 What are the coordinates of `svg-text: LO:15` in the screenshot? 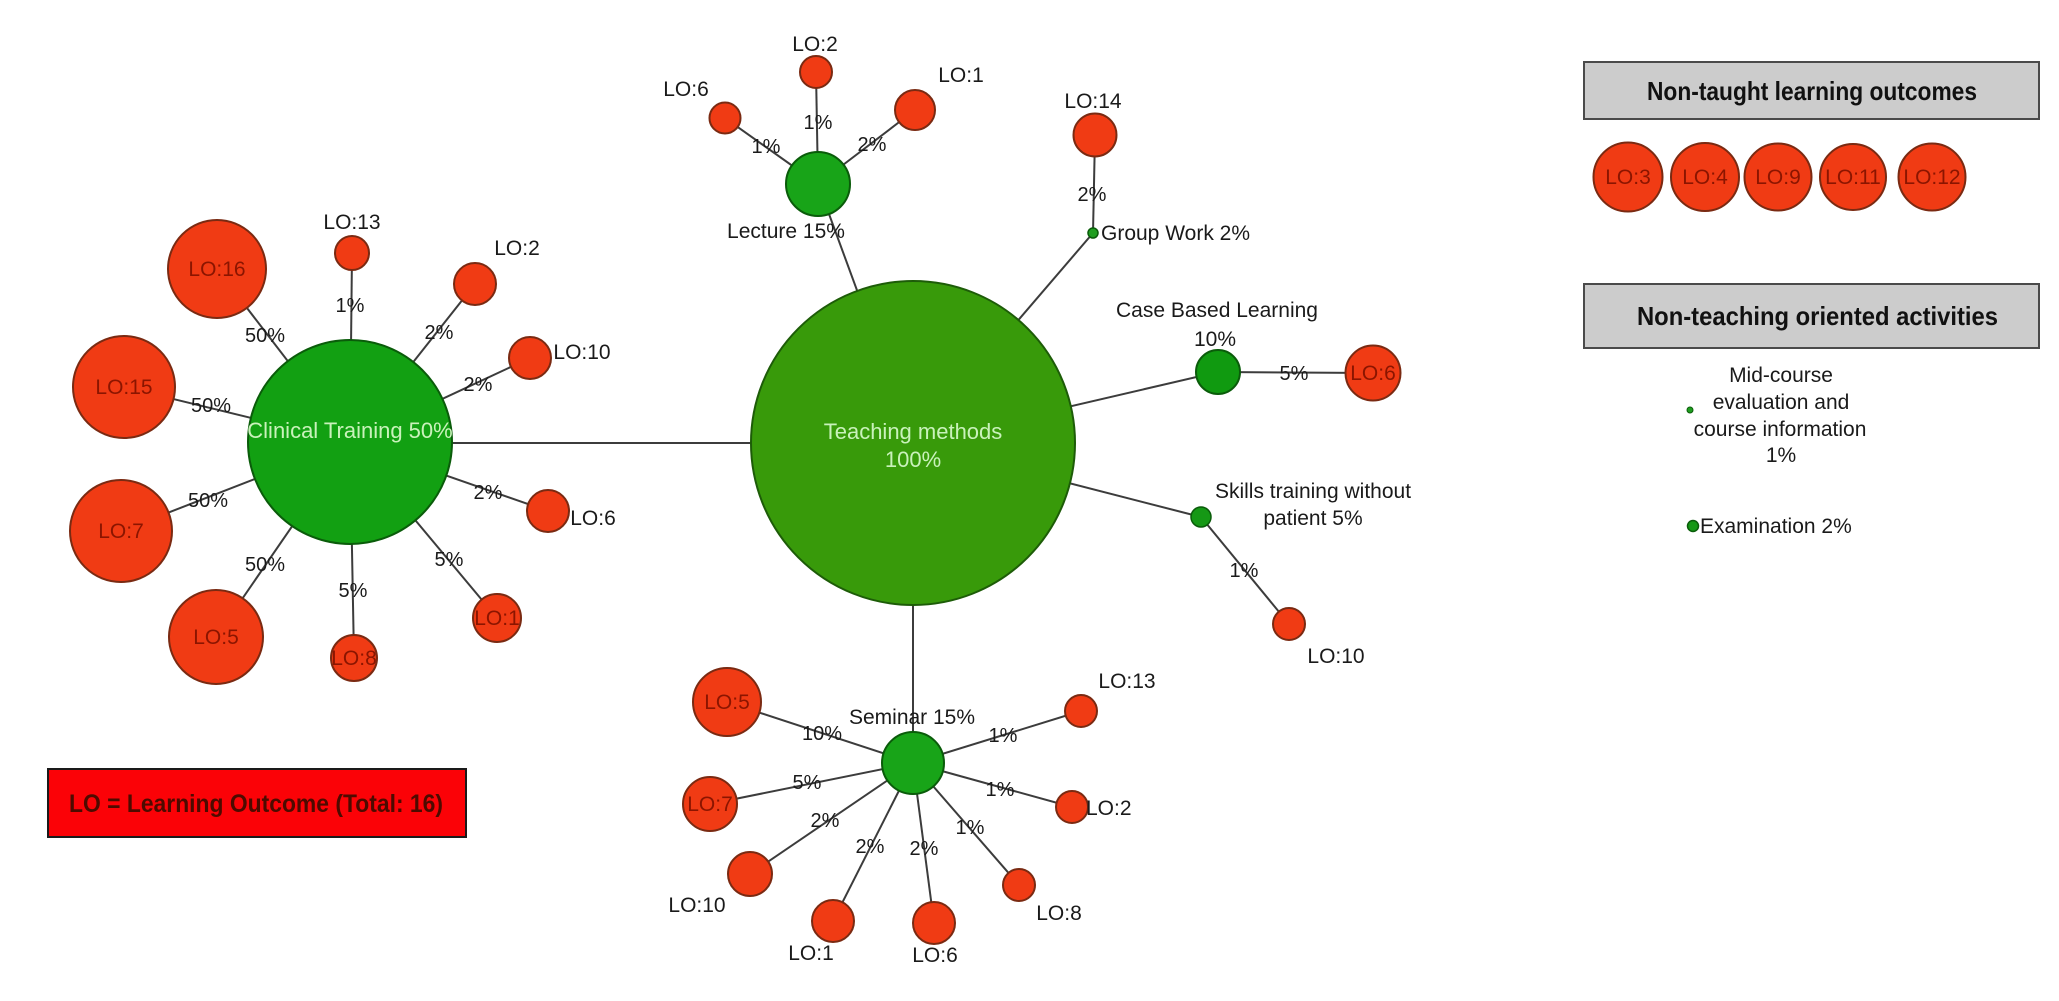 It's located at (123, 387).